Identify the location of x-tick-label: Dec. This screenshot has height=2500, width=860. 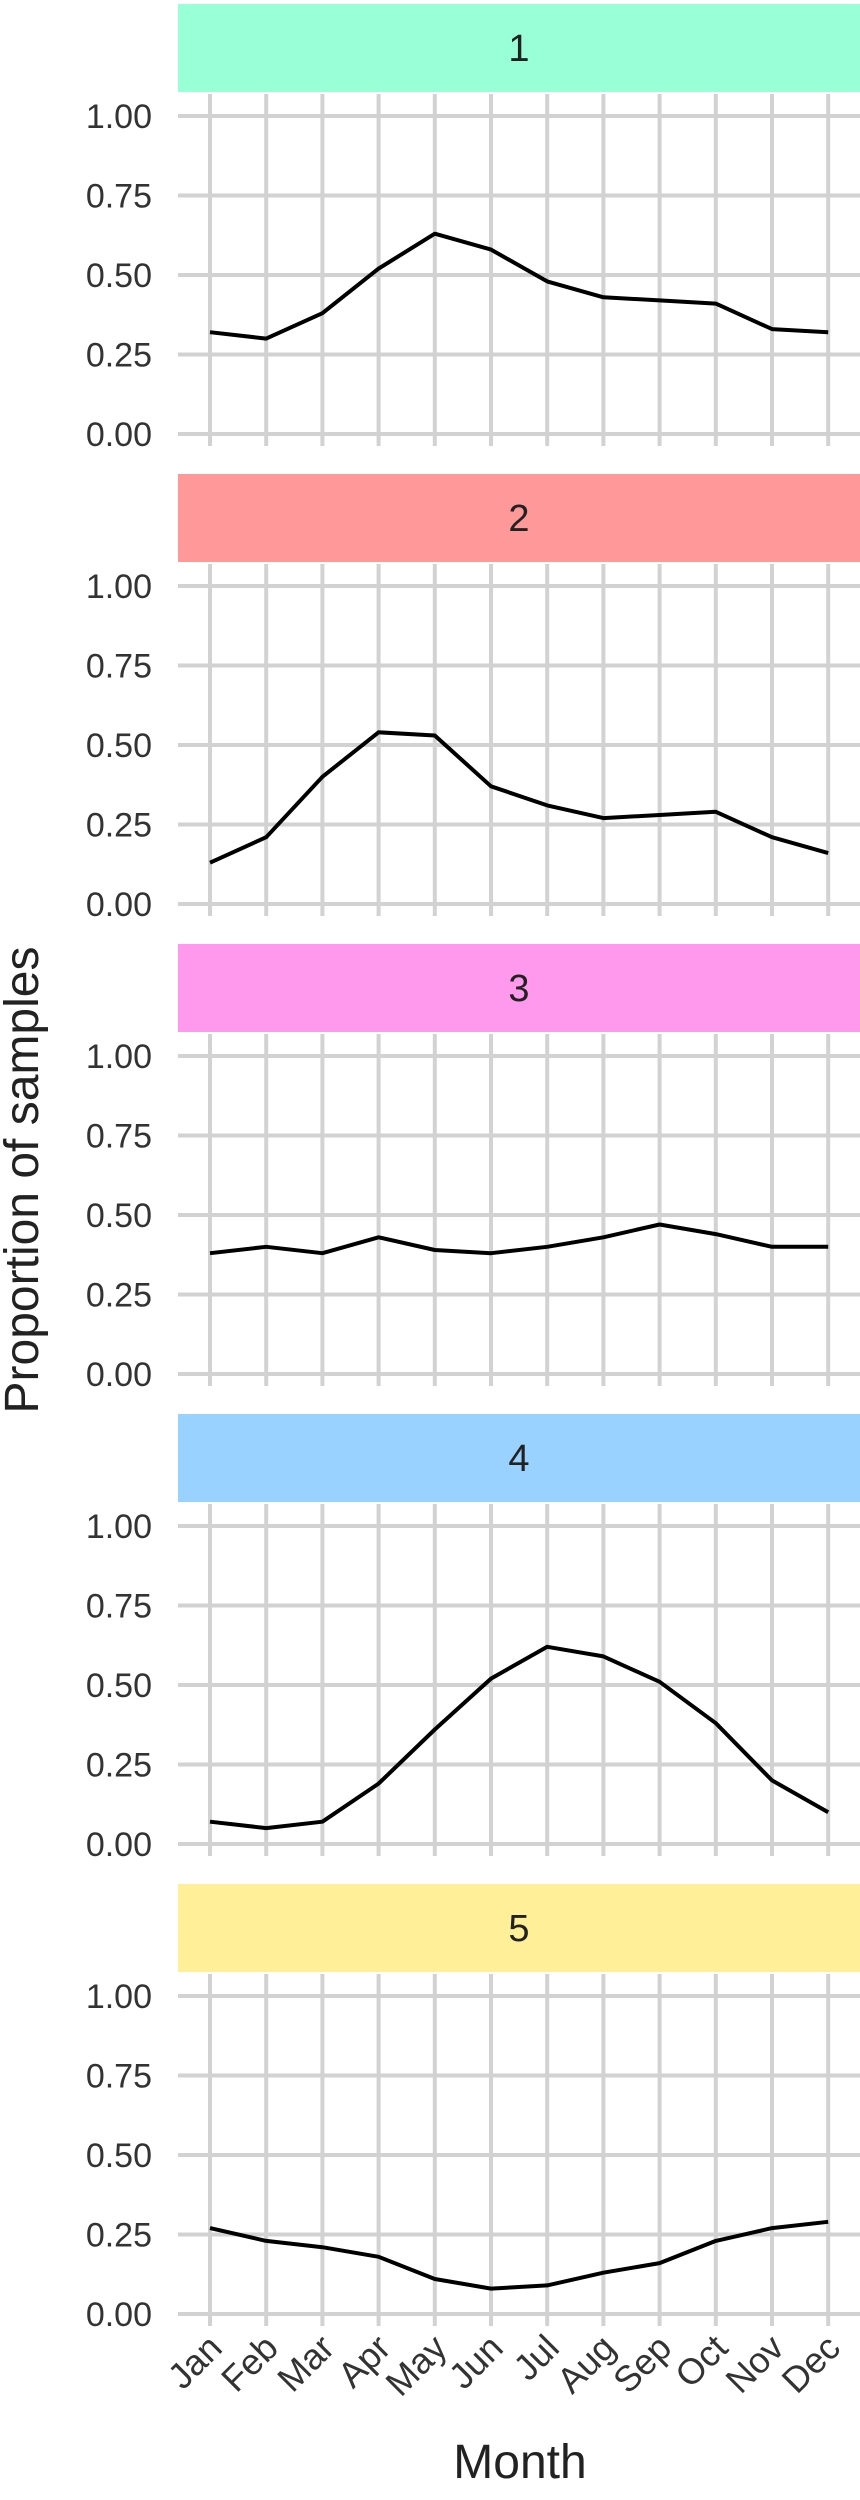
(811, 2364).